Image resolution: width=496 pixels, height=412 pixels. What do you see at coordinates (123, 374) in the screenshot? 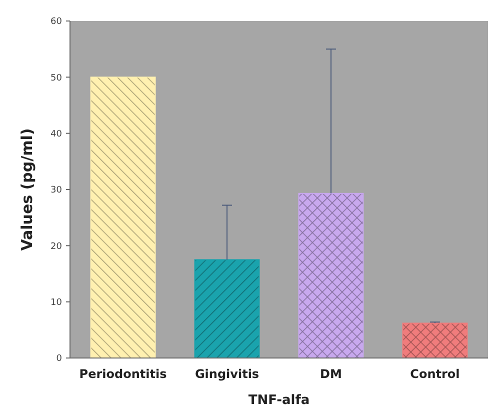
I see `x-tick-label: Periodontitis` at bounding box center [123, 374].